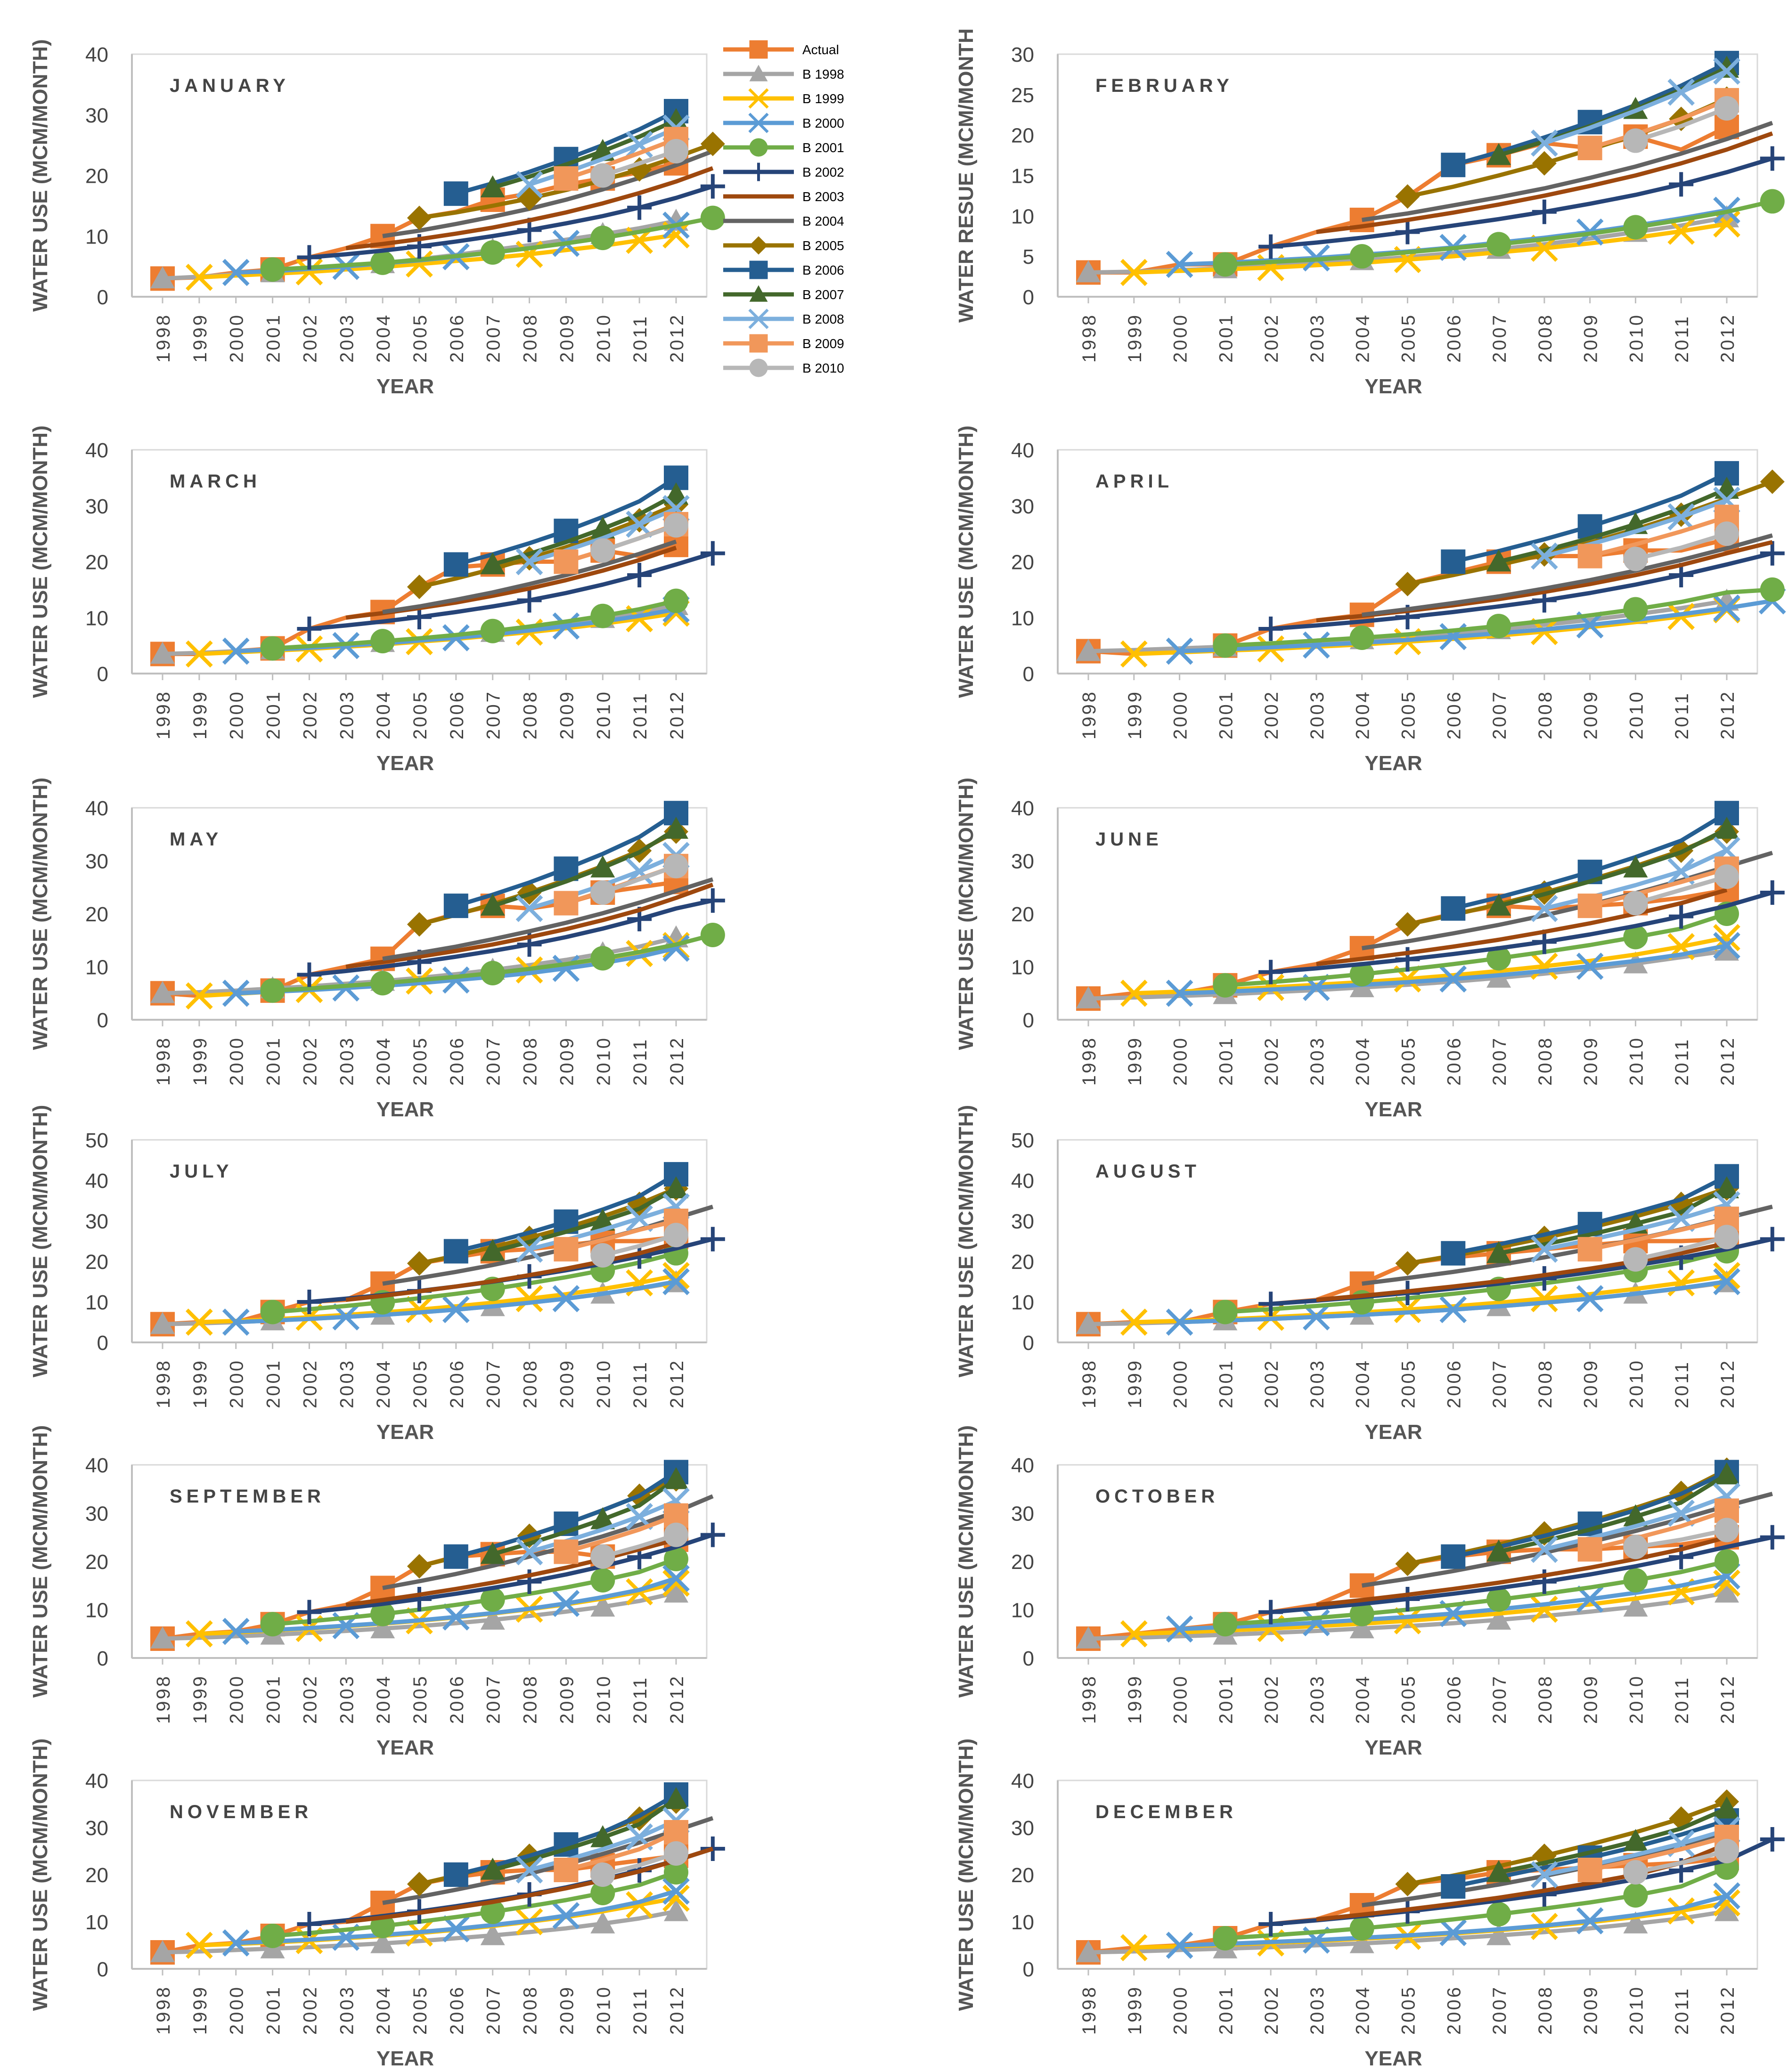  What do you see at coordinates (96, 1562) in the screenshot?
I see `y-tick-label: 20` at bounding box center [96, 1562].